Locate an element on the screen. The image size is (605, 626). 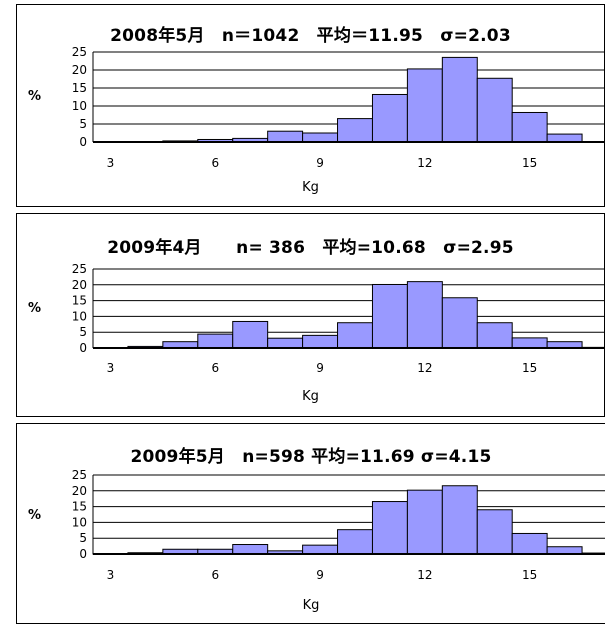
chart-title: 2009年4月 n= 386 平均=10.68 σ=2.95 is located at coordinates (310, 248).